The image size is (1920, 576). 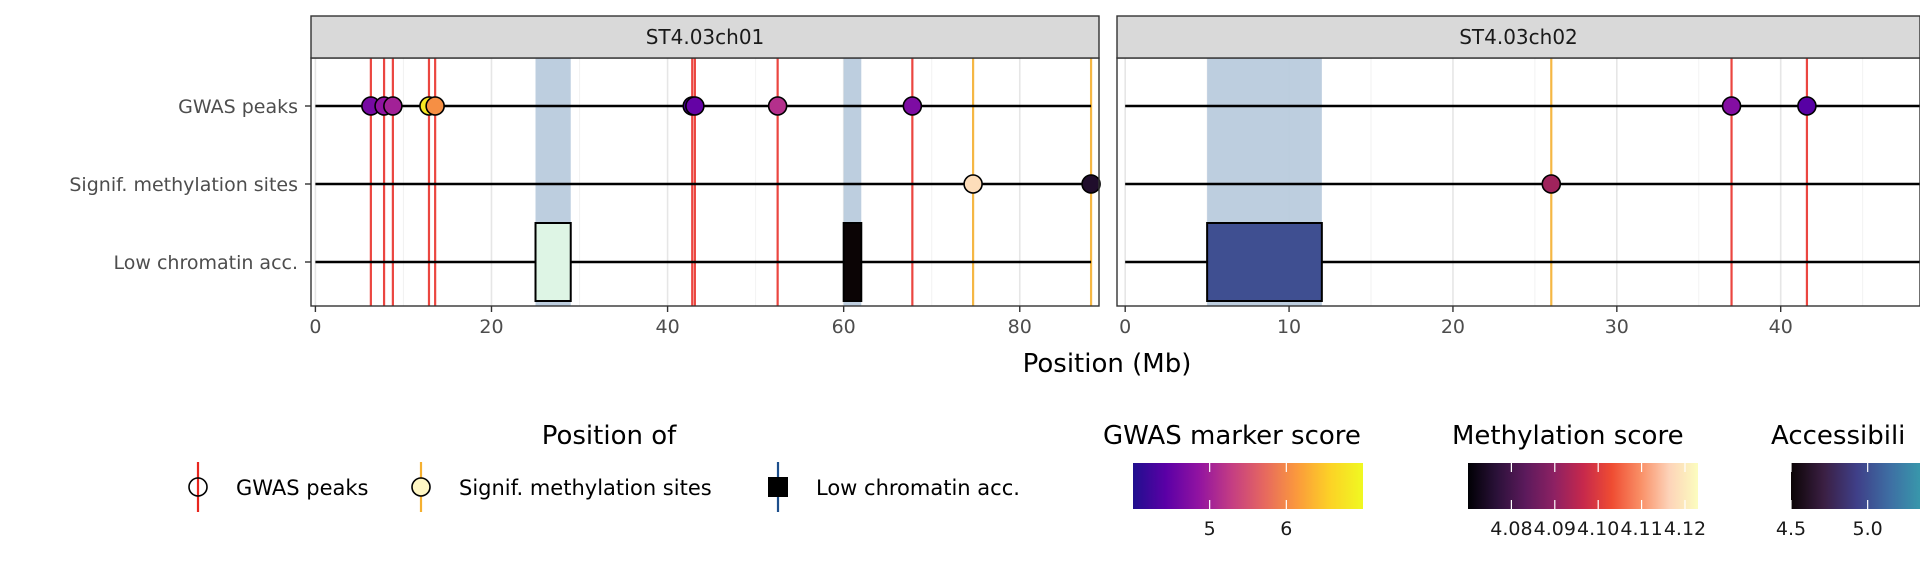 I want to click on colorbar-tick-label: 5.0, so click(x=1868, y=529).